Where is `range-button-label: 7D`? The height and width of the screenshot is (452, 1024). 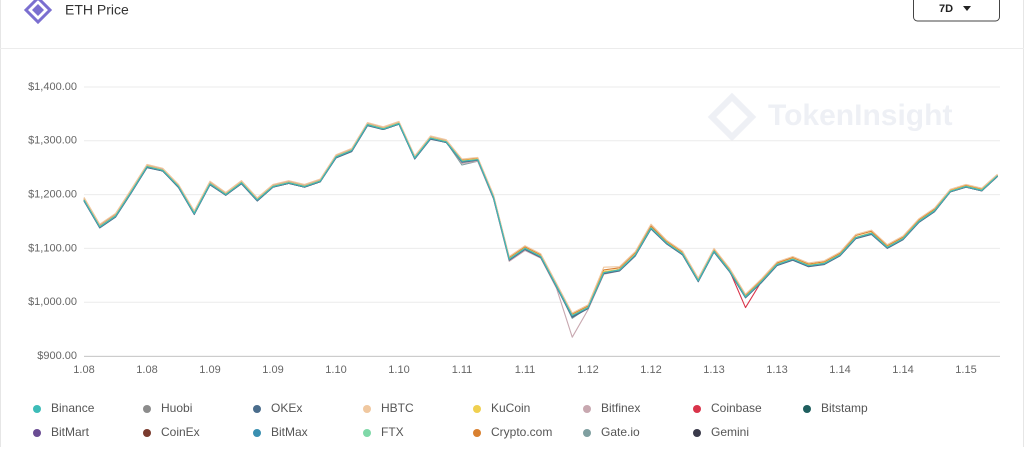 range-button-label: 7D is located at coordinates (946, 9).